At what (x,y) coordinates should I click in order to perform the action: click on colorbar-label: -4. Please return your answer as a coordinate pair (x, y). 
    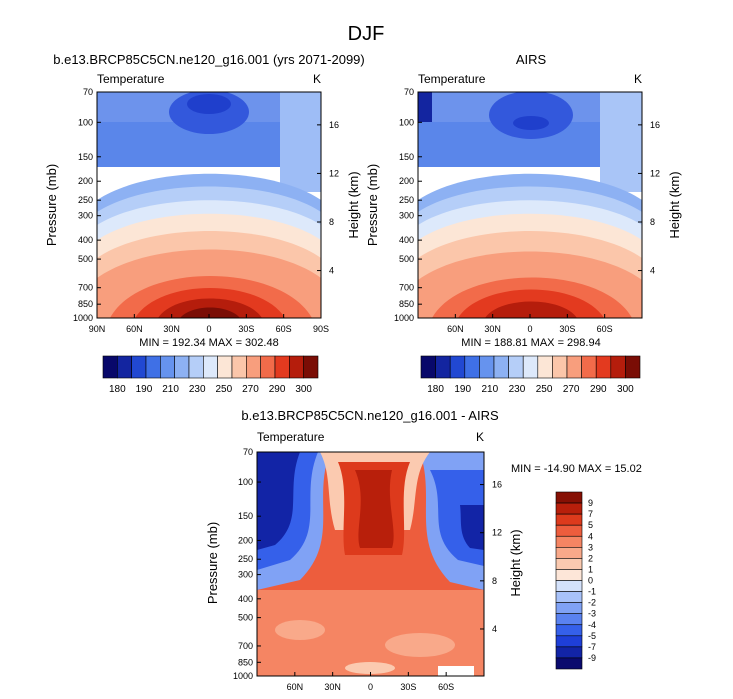
    Looking at the image, I should click on (592, 625).